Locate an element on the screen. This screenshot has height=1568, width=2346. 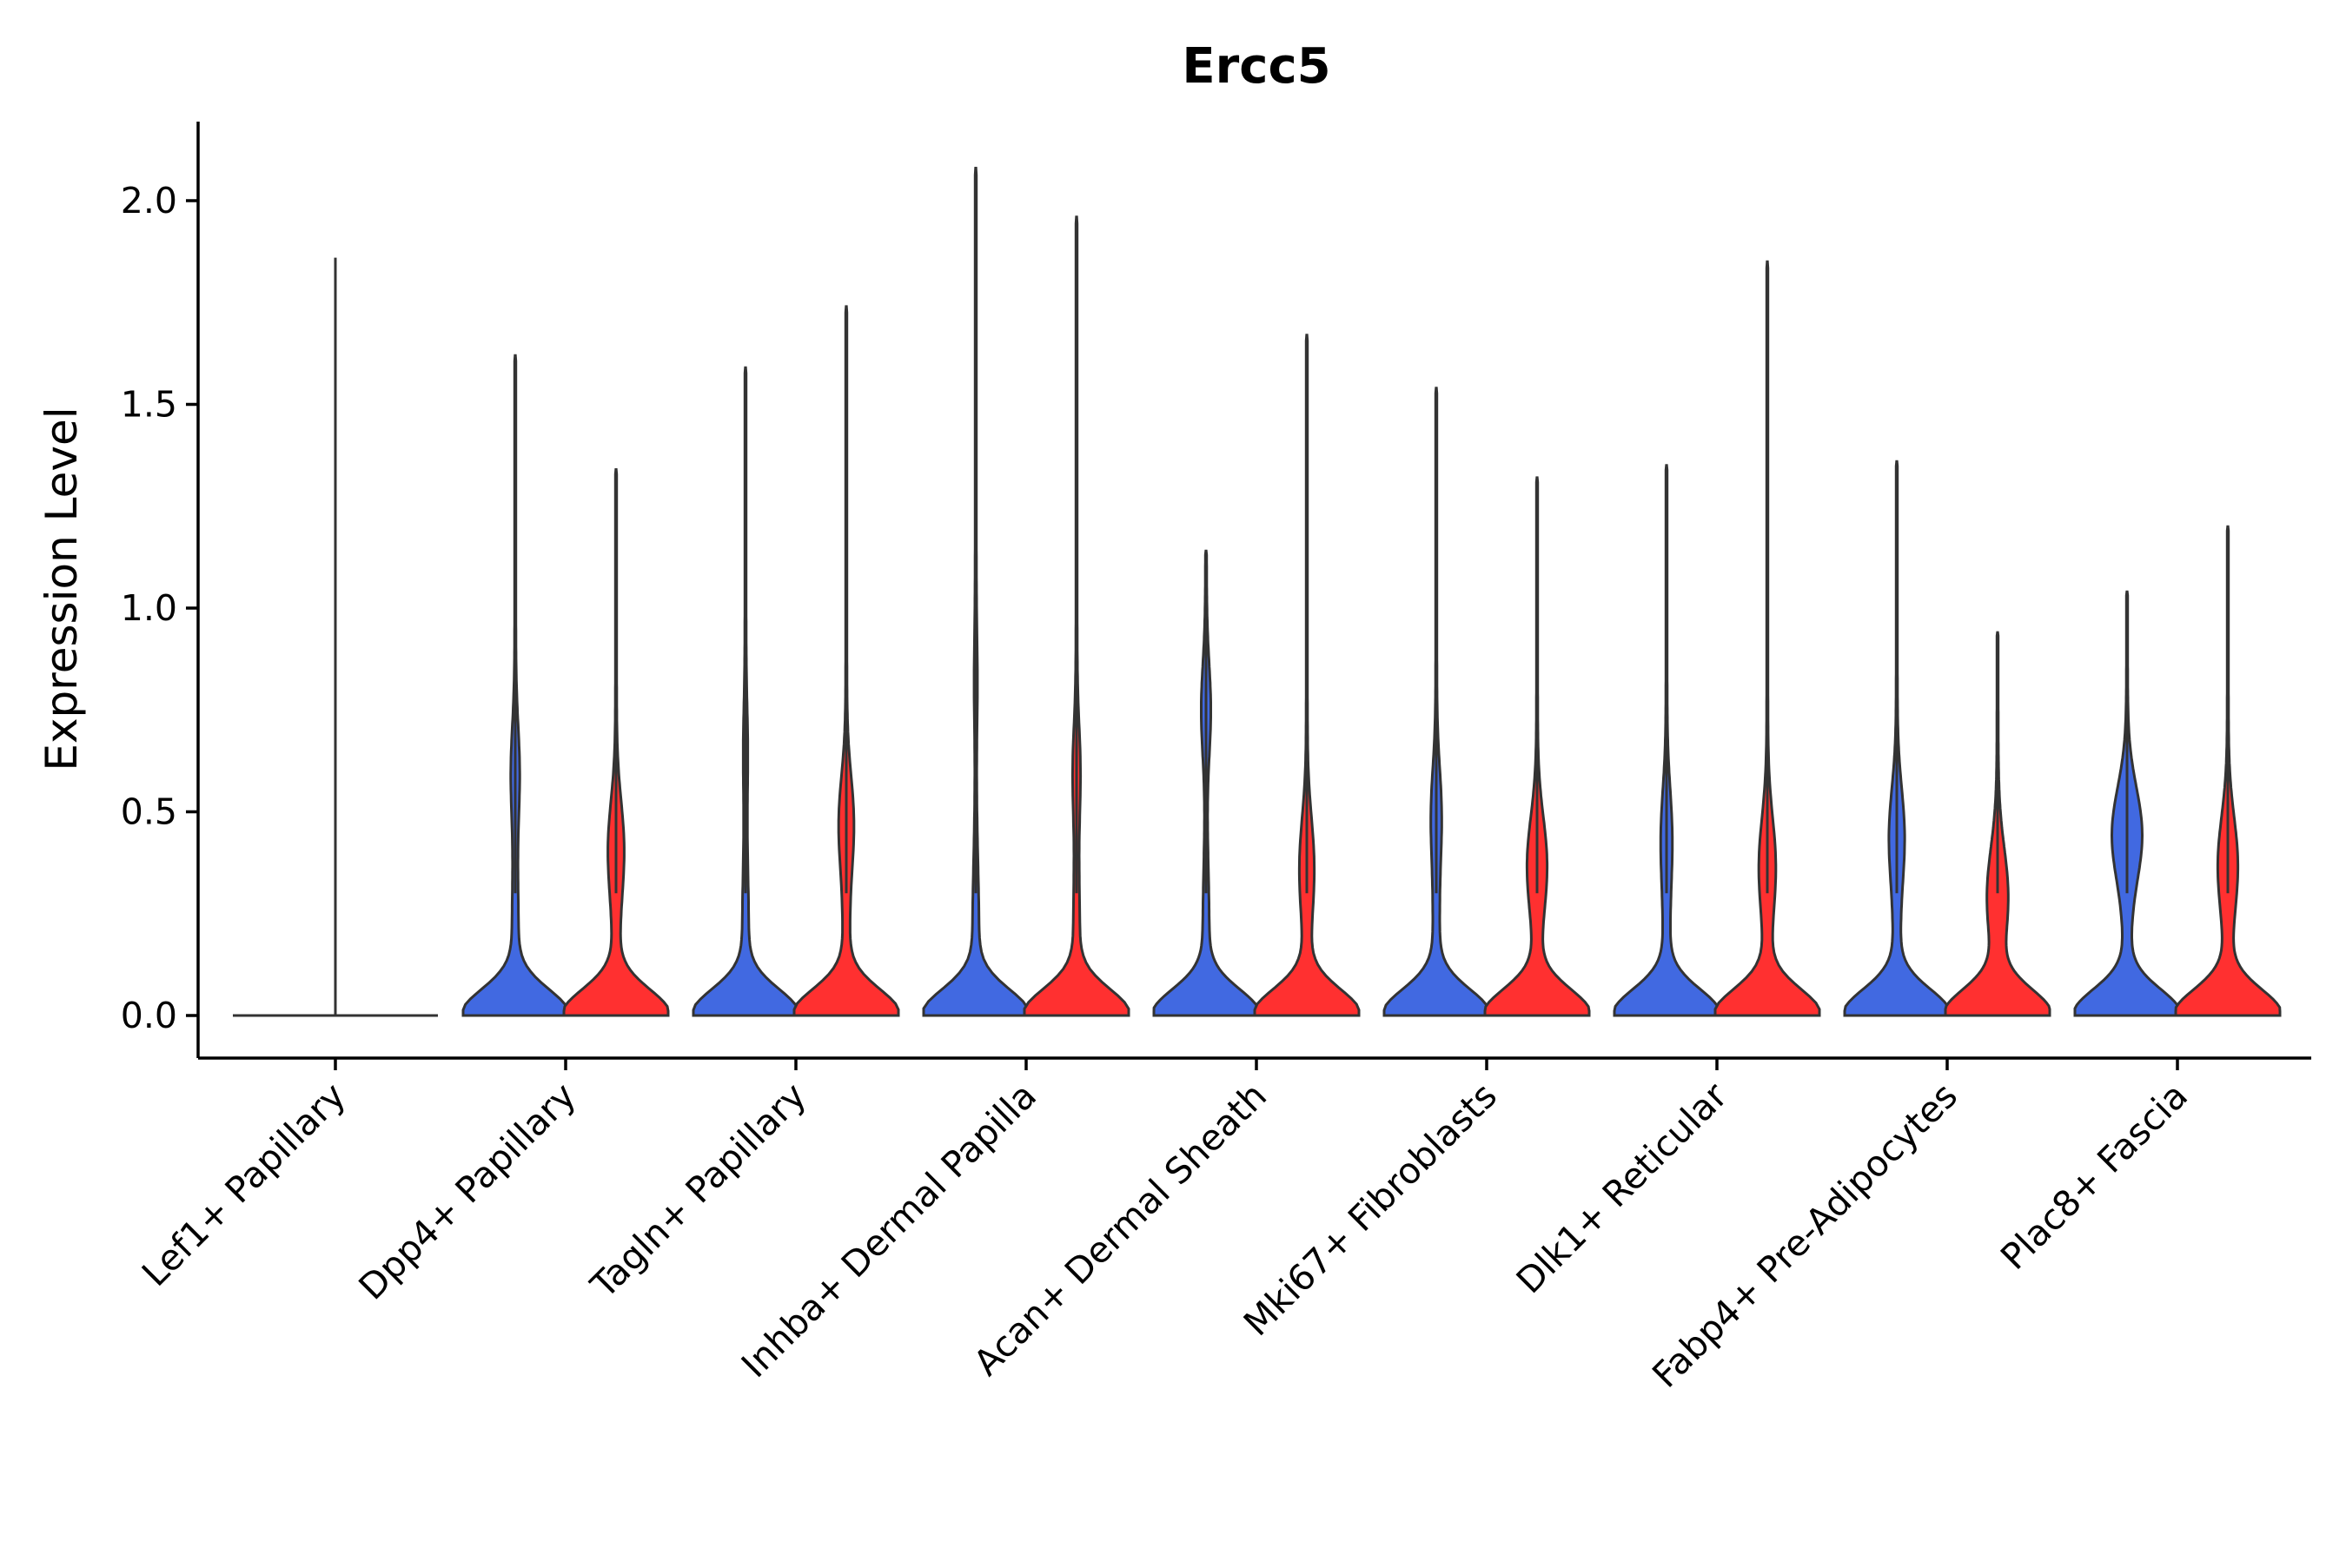
x-tick-label: Dlk1+ Reticular is located at coordinates (1622, 1188).